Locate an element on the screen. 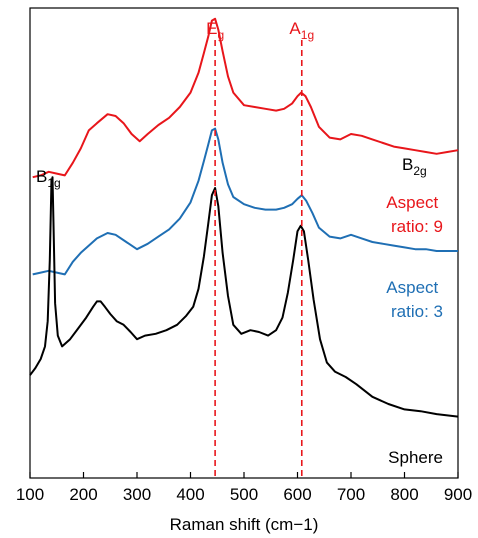  series-label-aspect-ratio-9: Aspect ratio: 9 is located at coordinates (414, 214).